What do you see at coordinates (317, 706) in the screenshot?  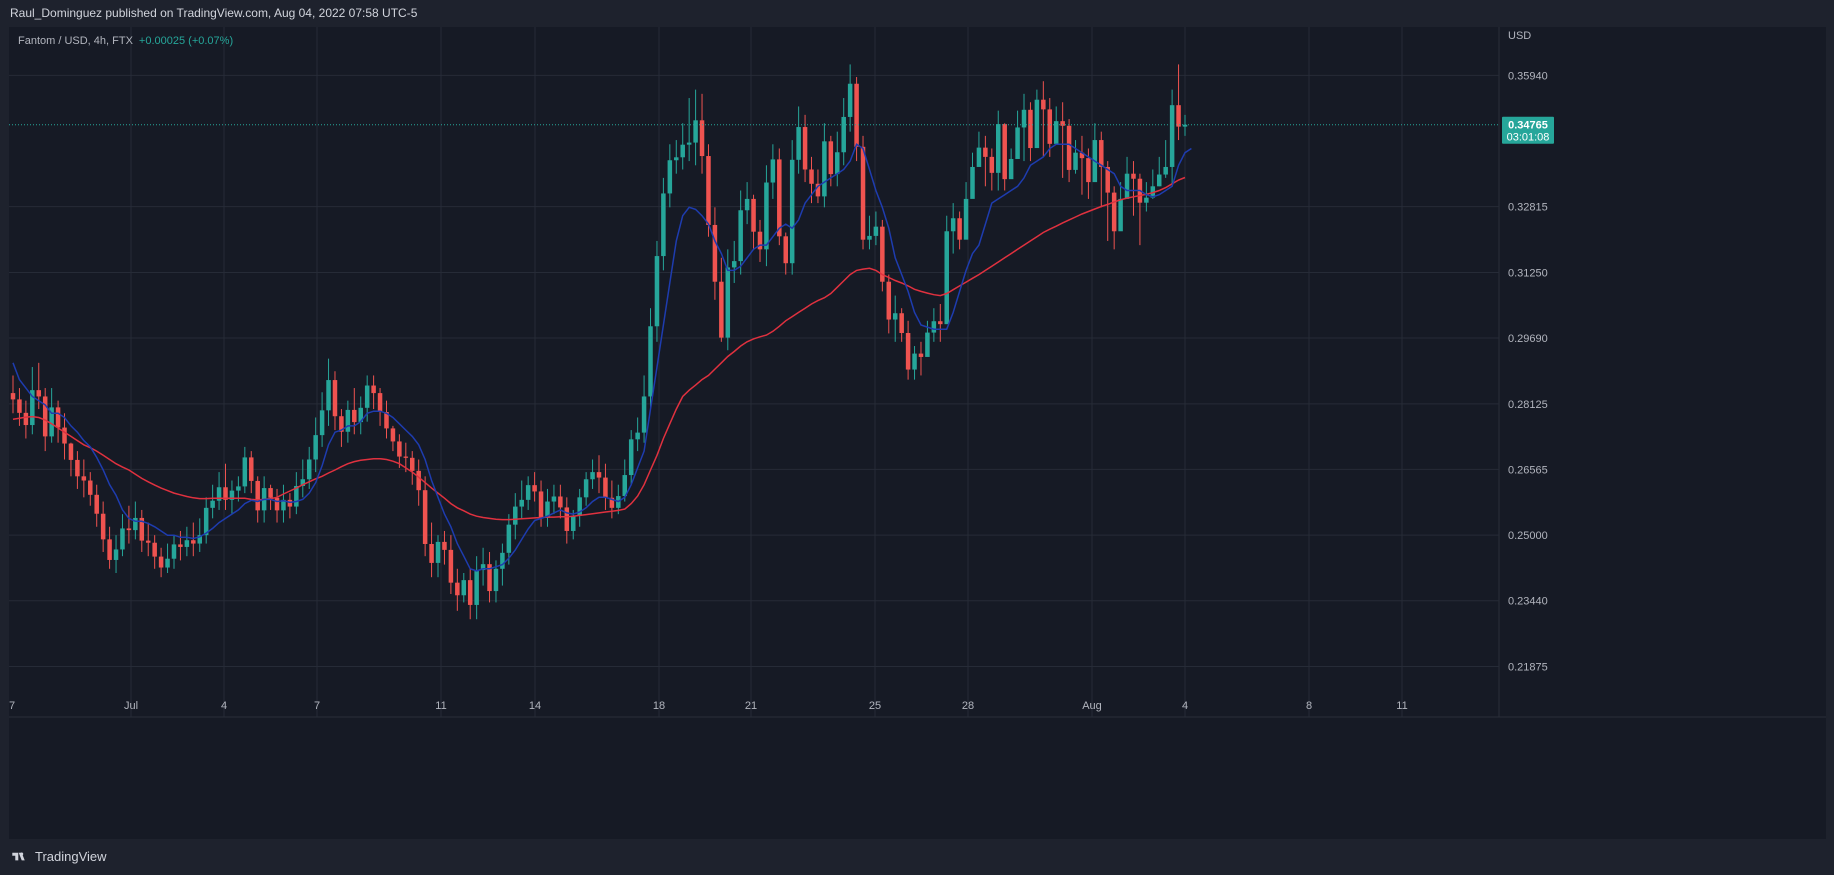 I see `x-tick-label: 7` at bounding box center [317, 706].